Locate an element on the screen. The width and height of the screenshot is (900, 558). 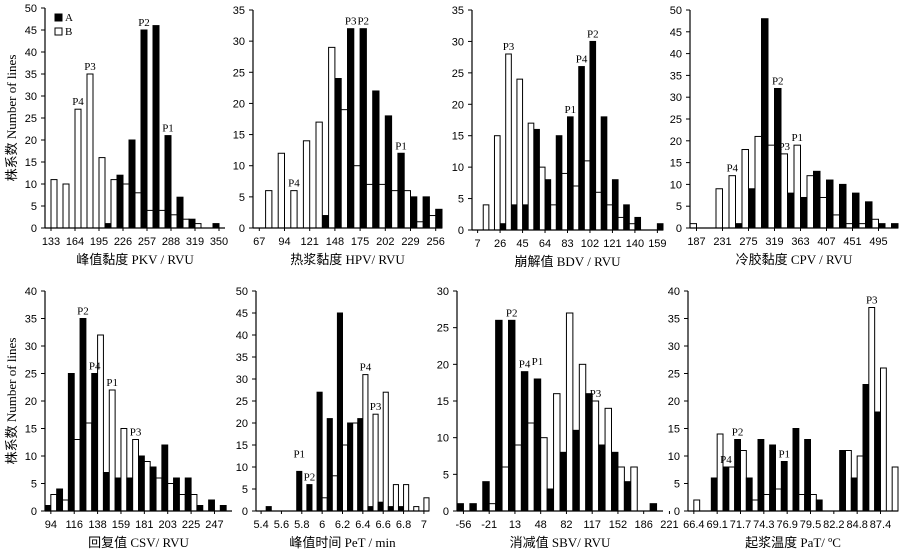
legend-swatch-a is located at coordinates (58, 17).